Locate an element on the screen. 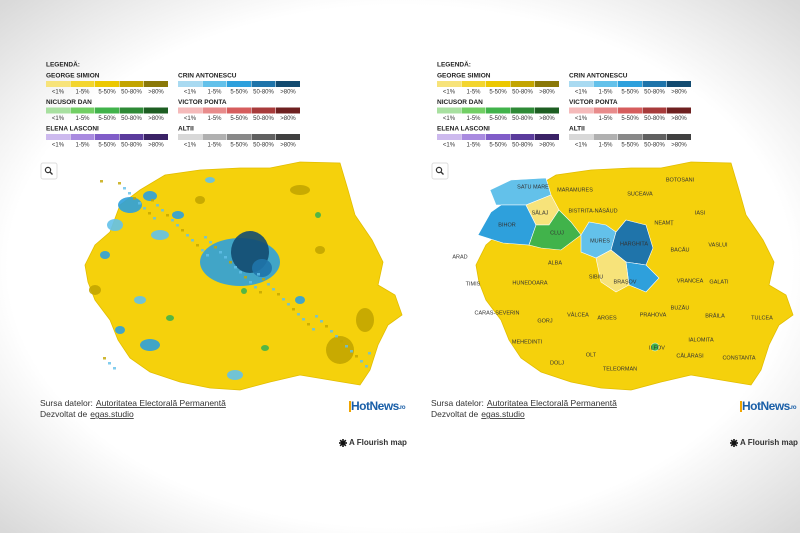  county-label: MURES is located at coordinates (600, 241).